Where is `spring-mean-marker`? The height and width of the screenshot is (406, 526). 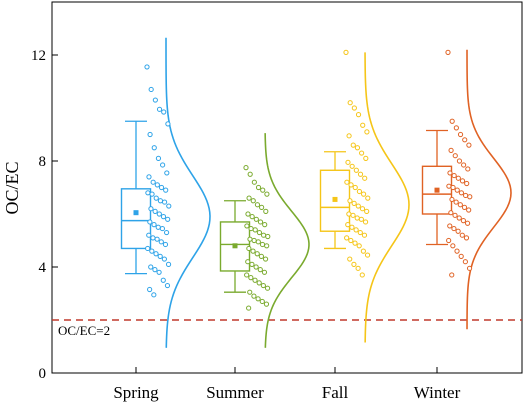
spring-mean-marker is located at coordinates (136, 213).